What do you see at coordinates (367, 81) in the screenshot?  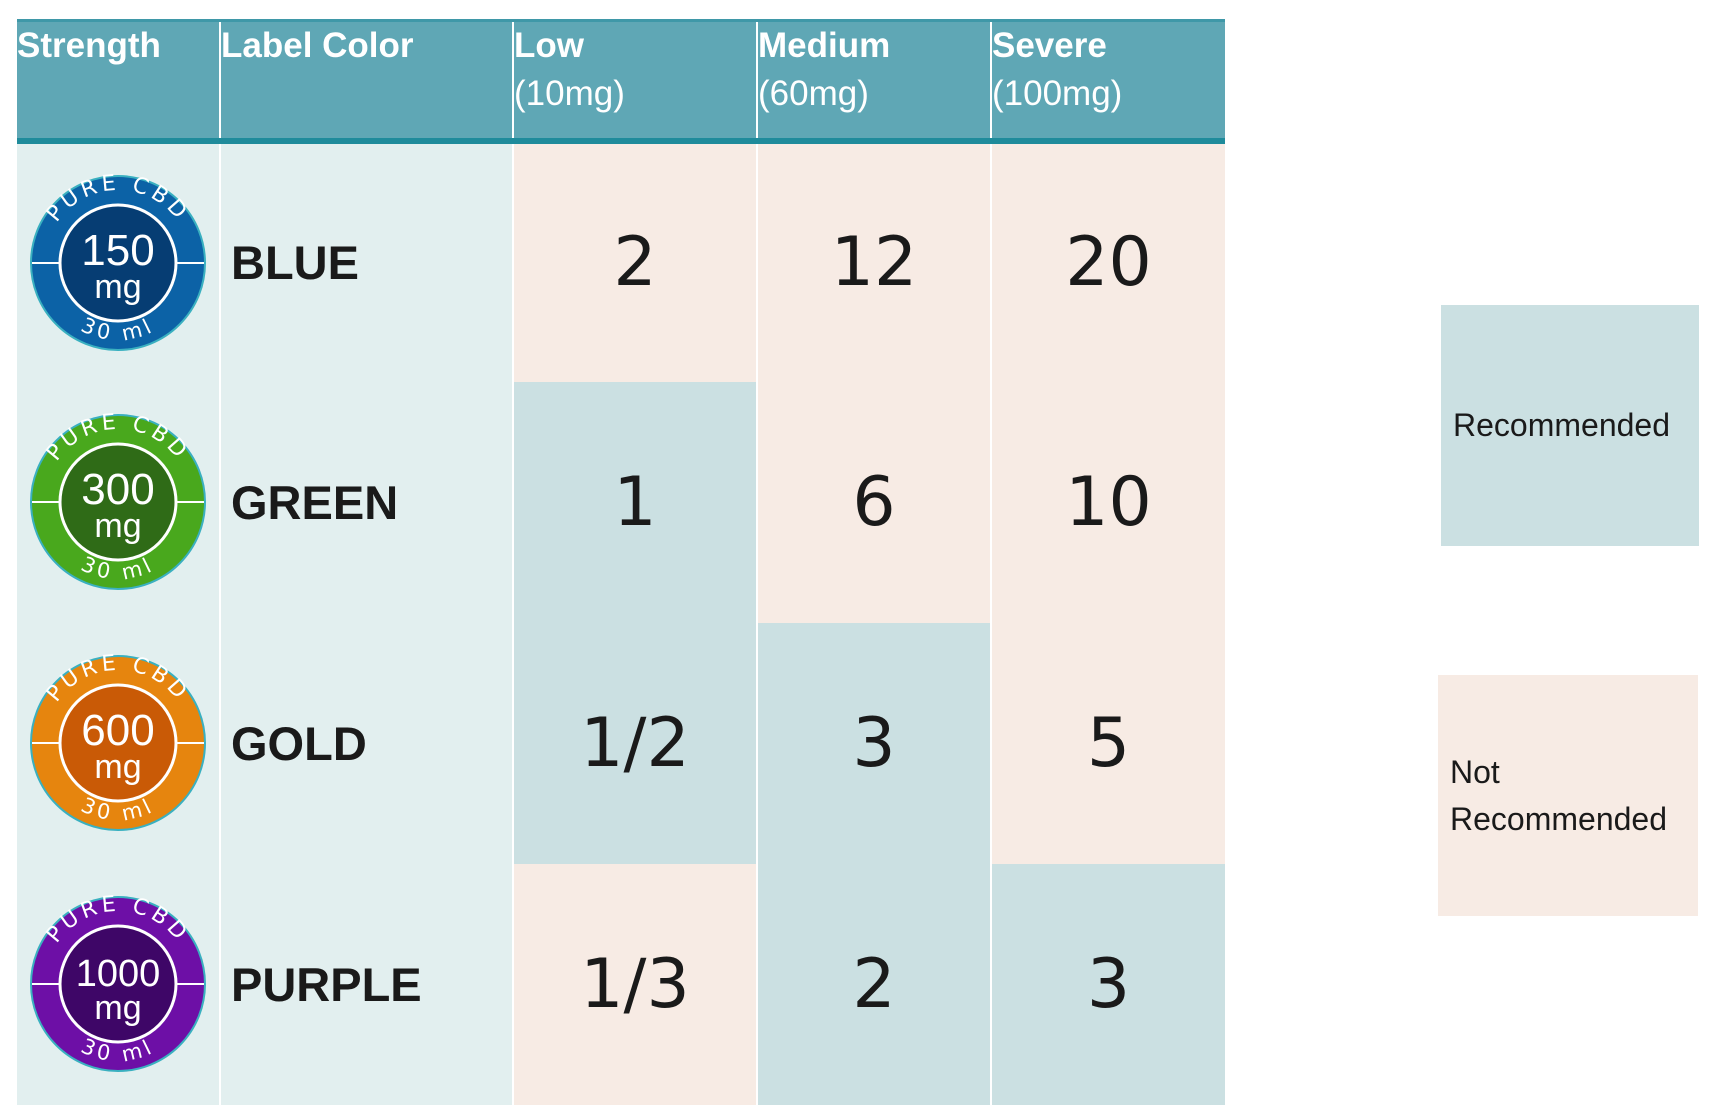 I see `header-label-color: Label Color` at bounding box center [367, 81].